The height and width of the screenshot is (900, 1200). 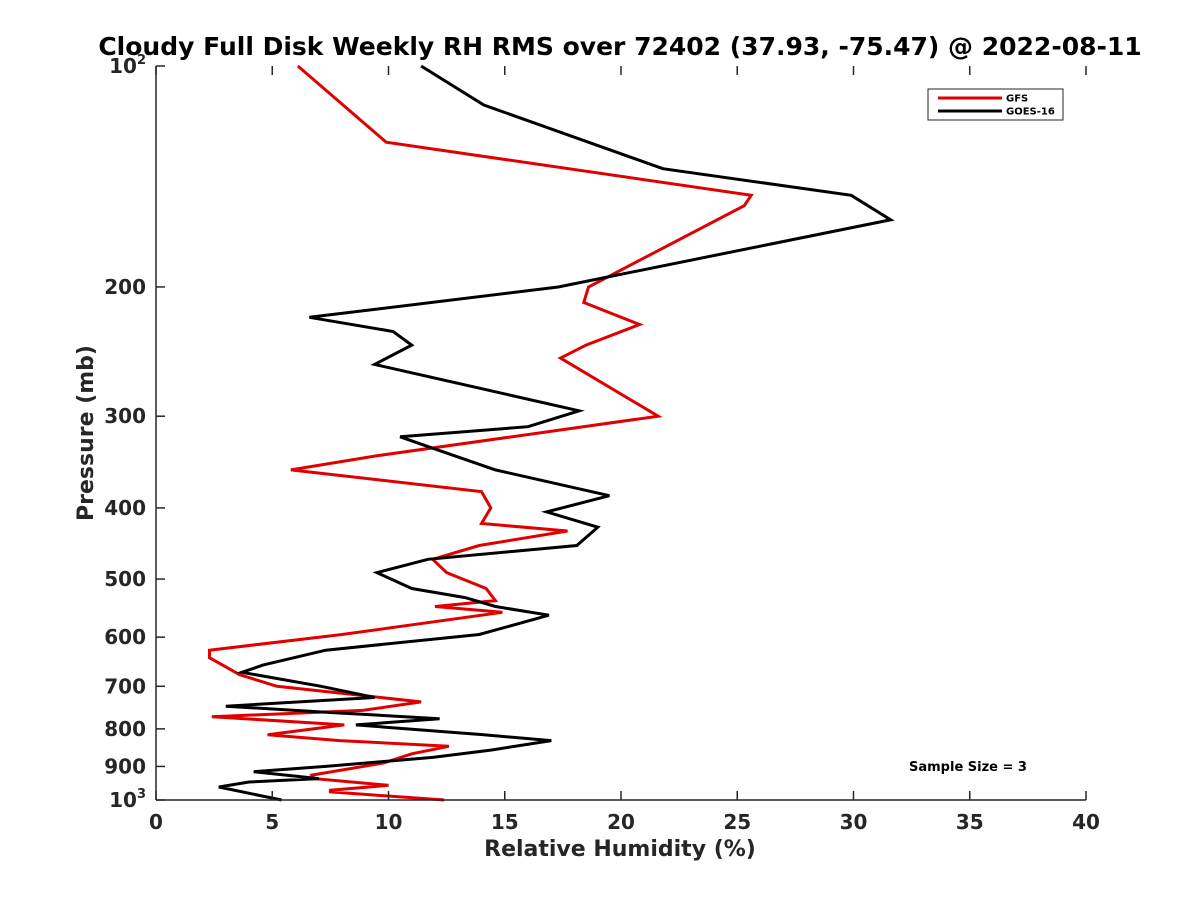 I want to click on legend-label: GOES-16, so click(x=1030, y=112).